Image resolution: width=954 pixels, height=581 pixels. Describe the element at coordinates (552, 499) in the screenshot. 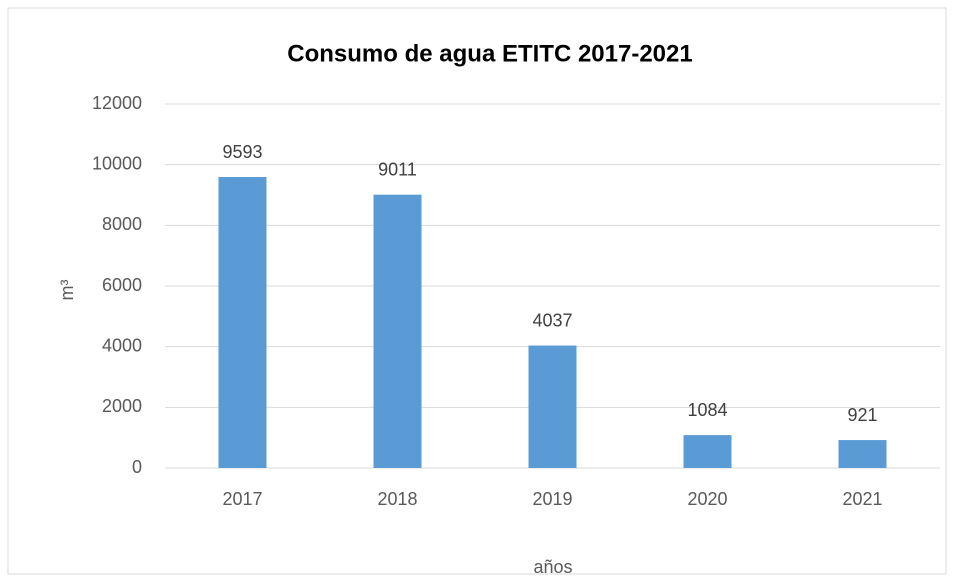

I see `x-tick-label: 2019` at that location.